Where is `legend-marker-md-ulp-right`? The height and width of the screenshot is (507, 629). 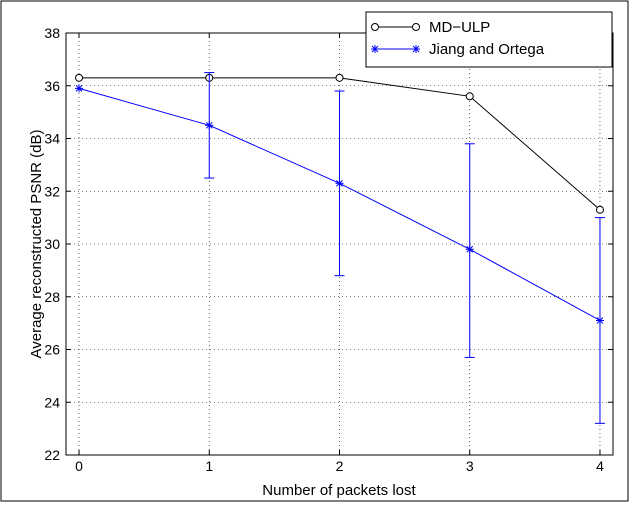 legend-marker-md-ulp-right is located at coordinates (416, 27).